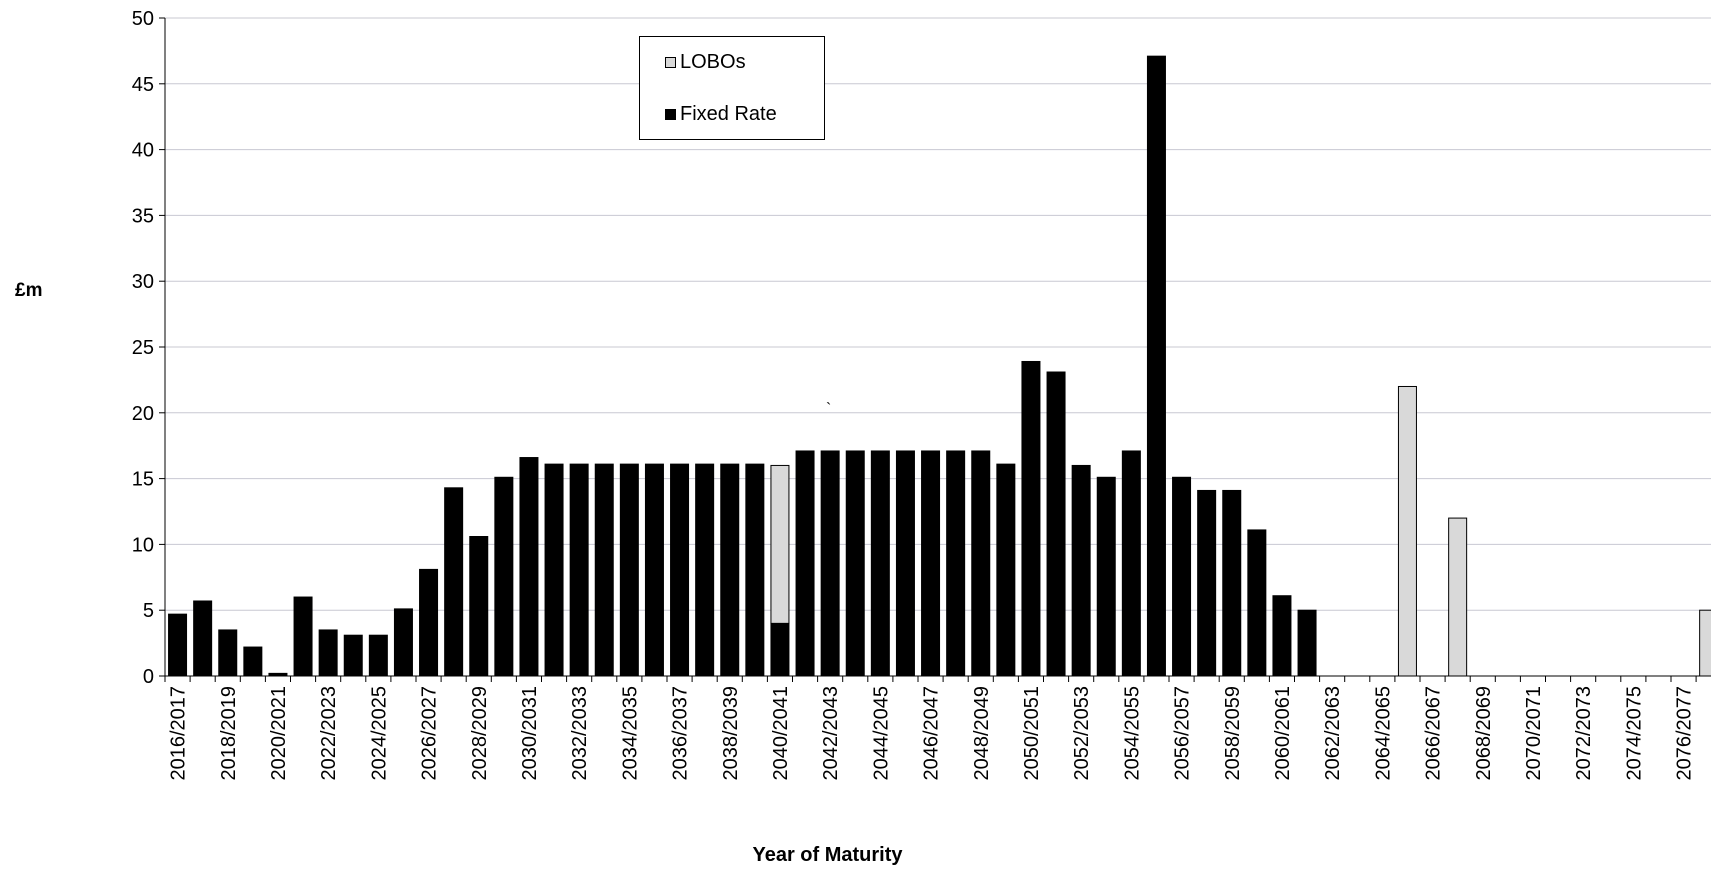 The width and height of the screenshot is (1711, 872). I want to click on legend-item-lobos: LOBOs, so click(705, 62).